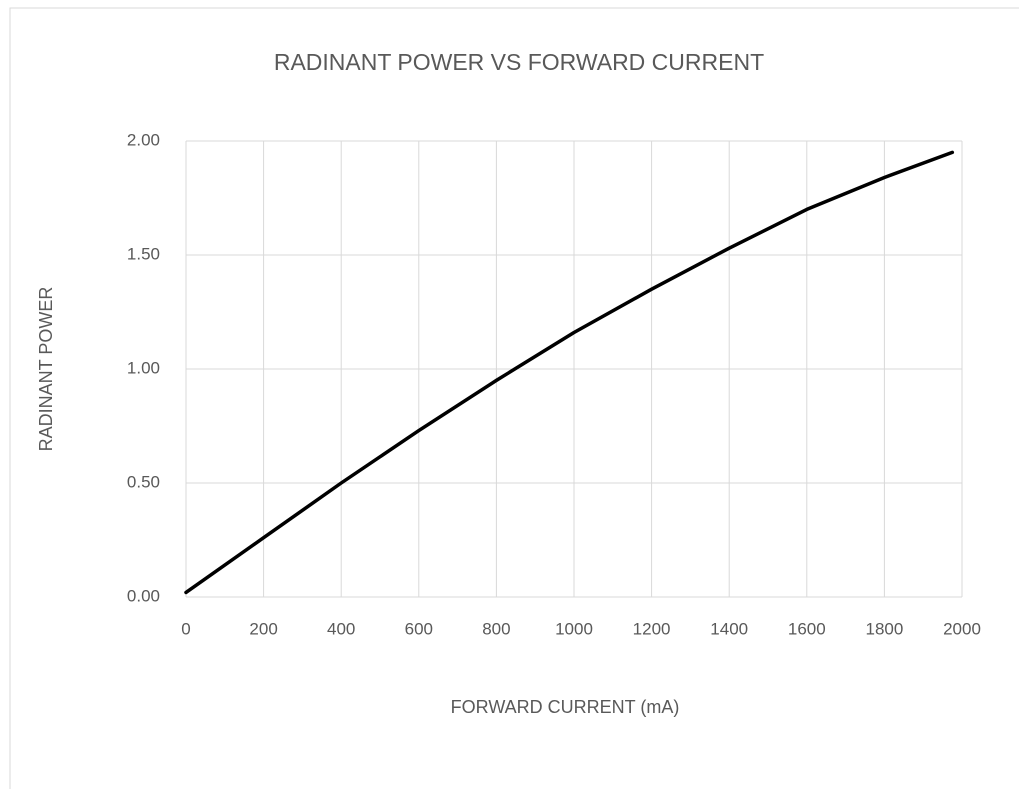  Describe the element at coordinates (143, 367) in the screenshot. I see `y-tick-label: 1.00` at that location.